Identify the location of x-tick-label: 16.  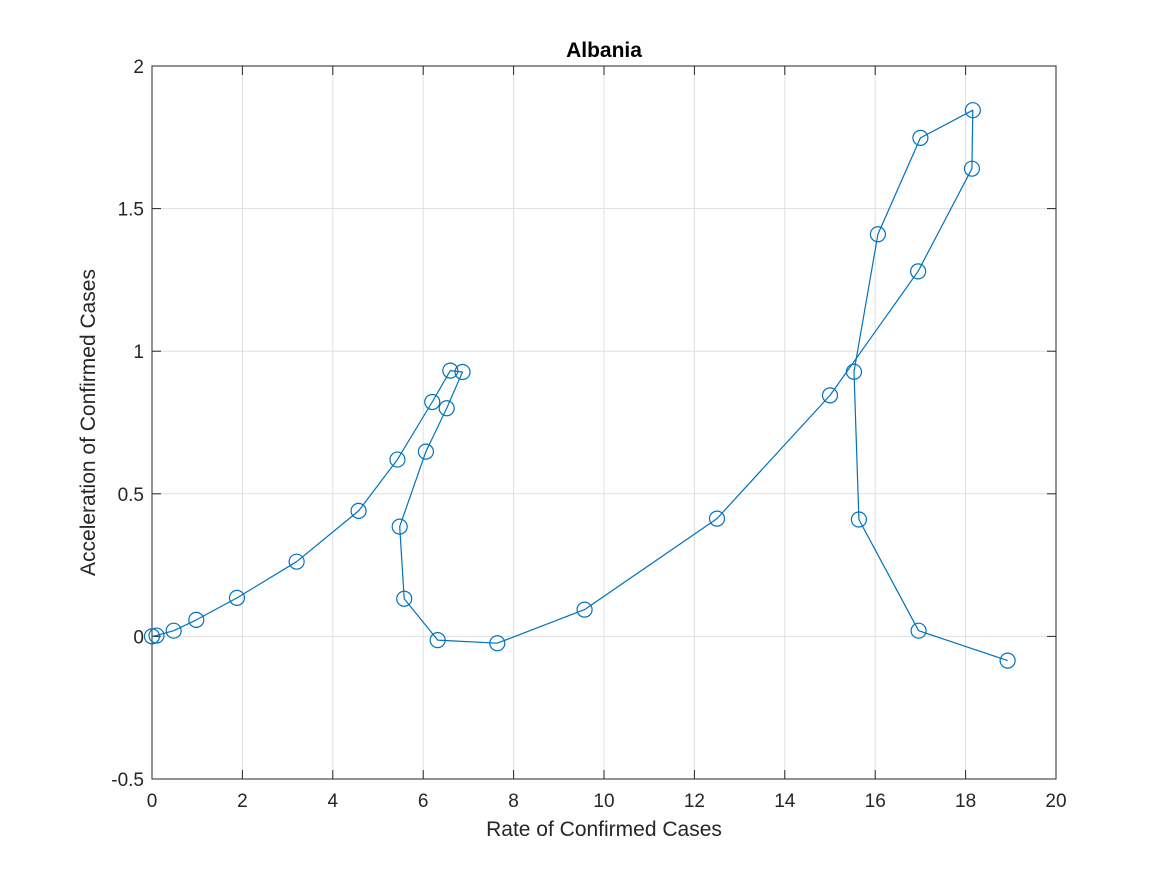
(875, 801).